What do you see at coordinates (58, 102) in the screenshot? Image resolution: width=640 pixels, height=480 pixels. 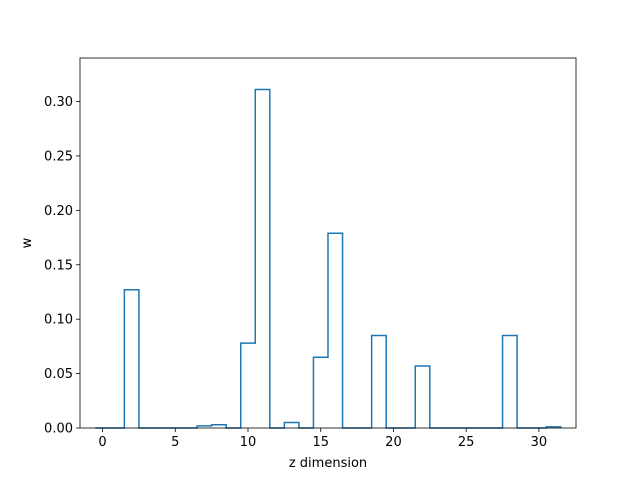 I see `y-tick-label: 0.30` at bounding box center [58, 102].